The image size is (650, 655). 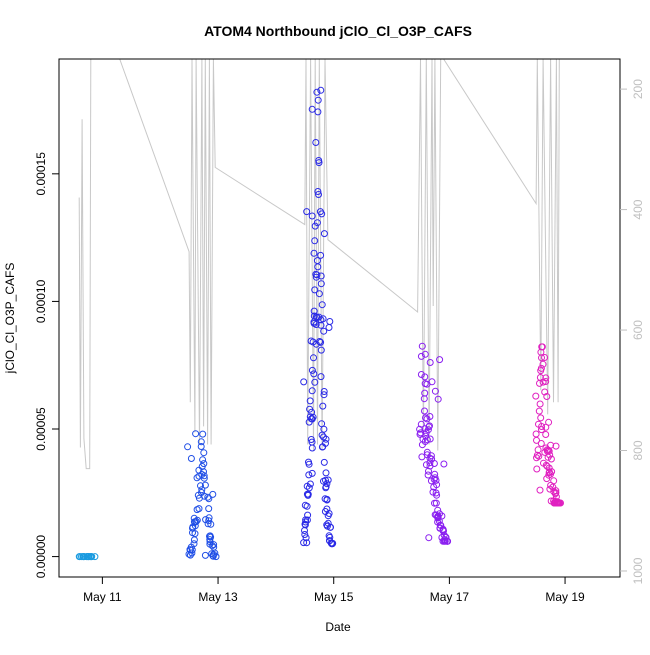 What do you see at coordinates (338, 627) in the screenshot?
I see `x-axis-label: Date` at bounding box center [338, 627].